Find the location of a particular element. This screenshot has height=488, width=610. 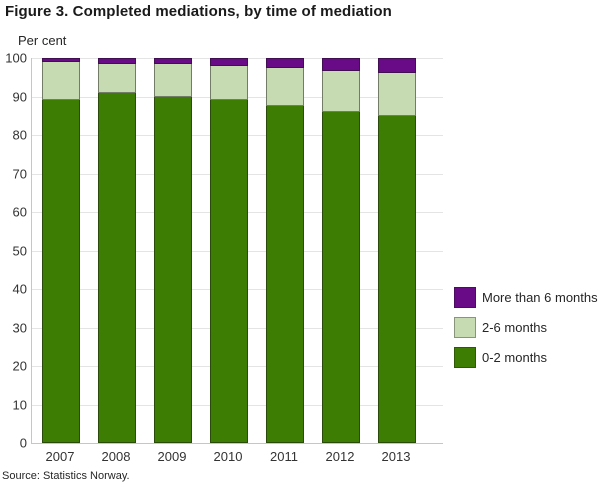

bar-segment-2012-0-2-months is located at coordinates (341, 277).